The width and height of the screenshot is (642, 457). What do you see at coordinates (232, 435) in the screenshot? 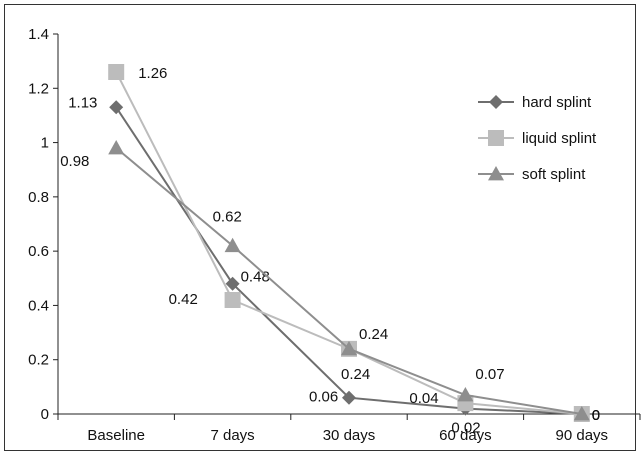
I see `x-tick-label: 7 days` at bounding box center [232, 435].